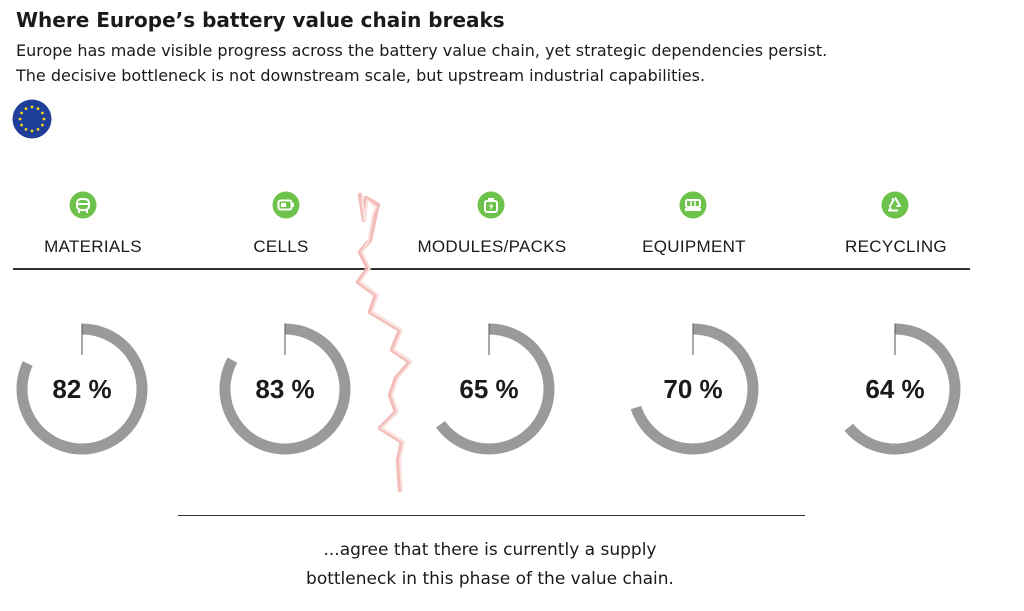 This screenshot has width=1024, height=611. Describe the element at coordinates (281, 246) in the screenshot. I see `stage-label-cells: CELLS` at that location.